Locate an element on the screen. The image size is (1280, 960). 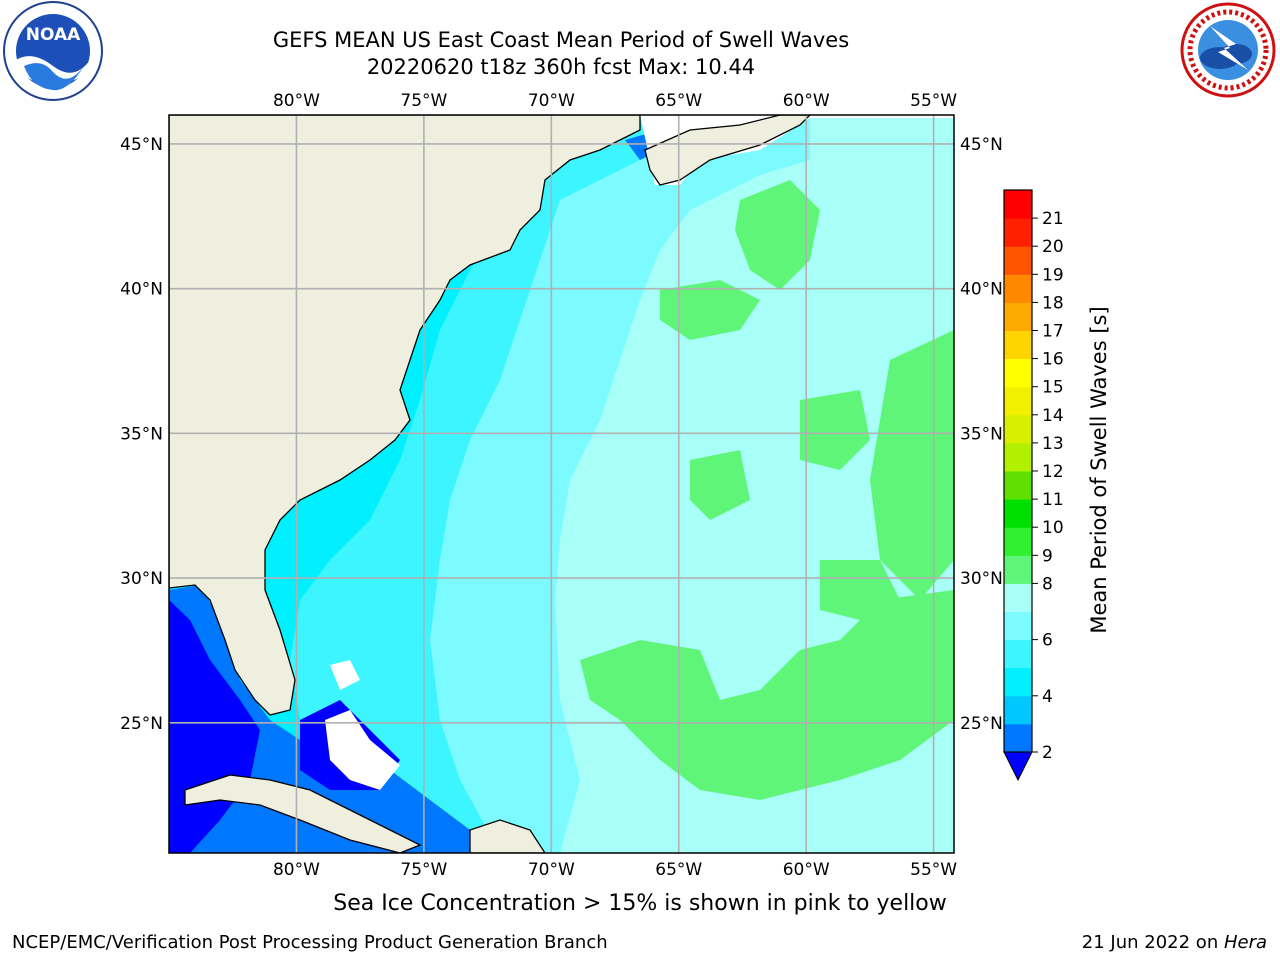
footer-right: 21 Jun 2022 on Hera is located at coordinates (1174, 942).